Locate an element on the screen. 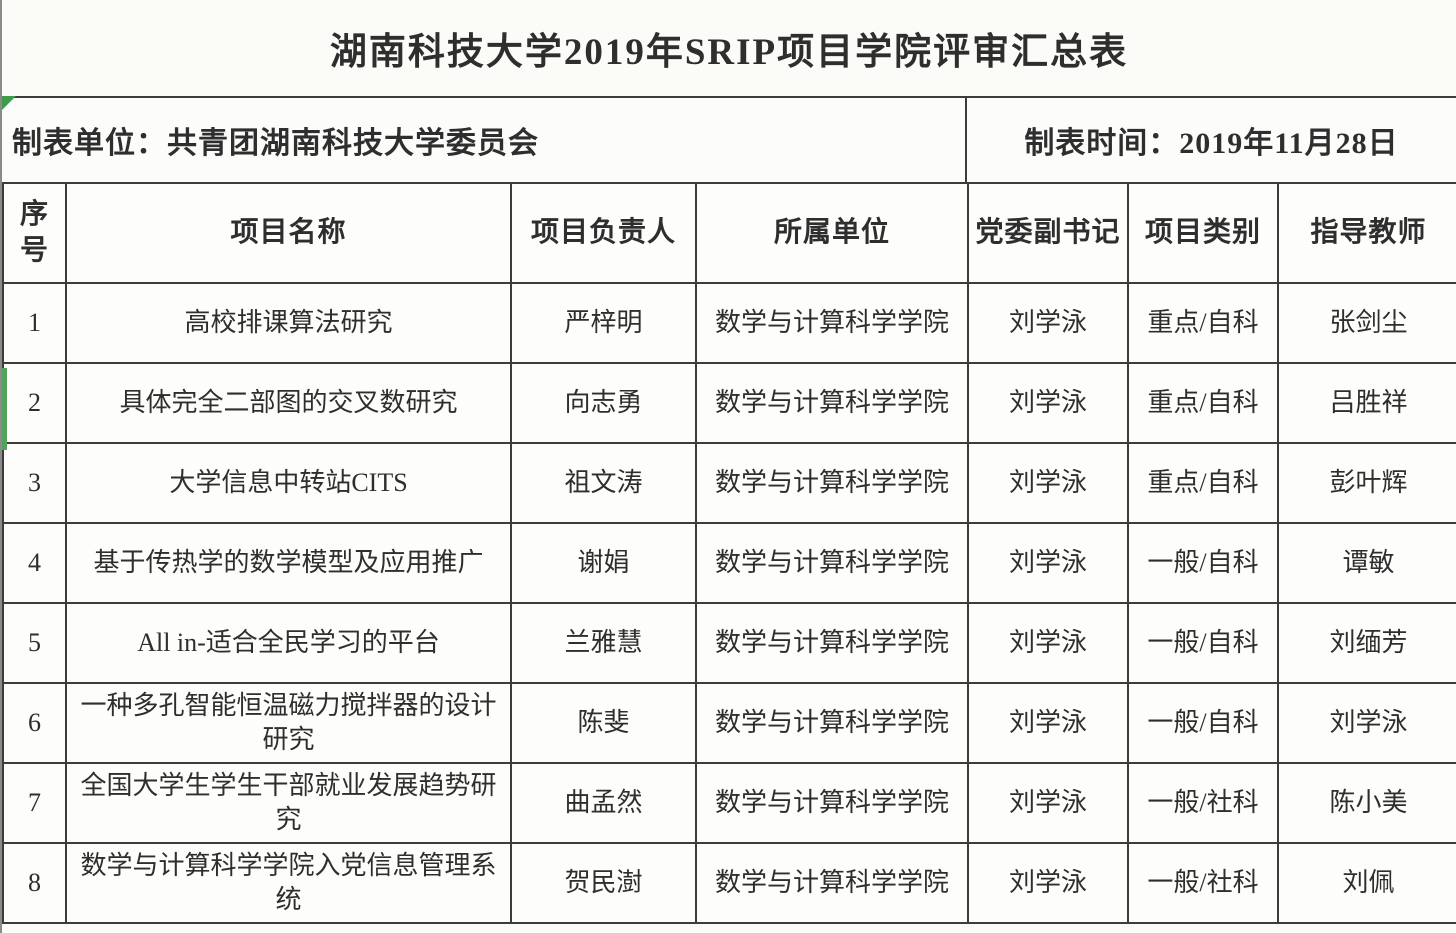 The image size is (1456, 933). green-row-indicator is located at coordinates (4, 409).